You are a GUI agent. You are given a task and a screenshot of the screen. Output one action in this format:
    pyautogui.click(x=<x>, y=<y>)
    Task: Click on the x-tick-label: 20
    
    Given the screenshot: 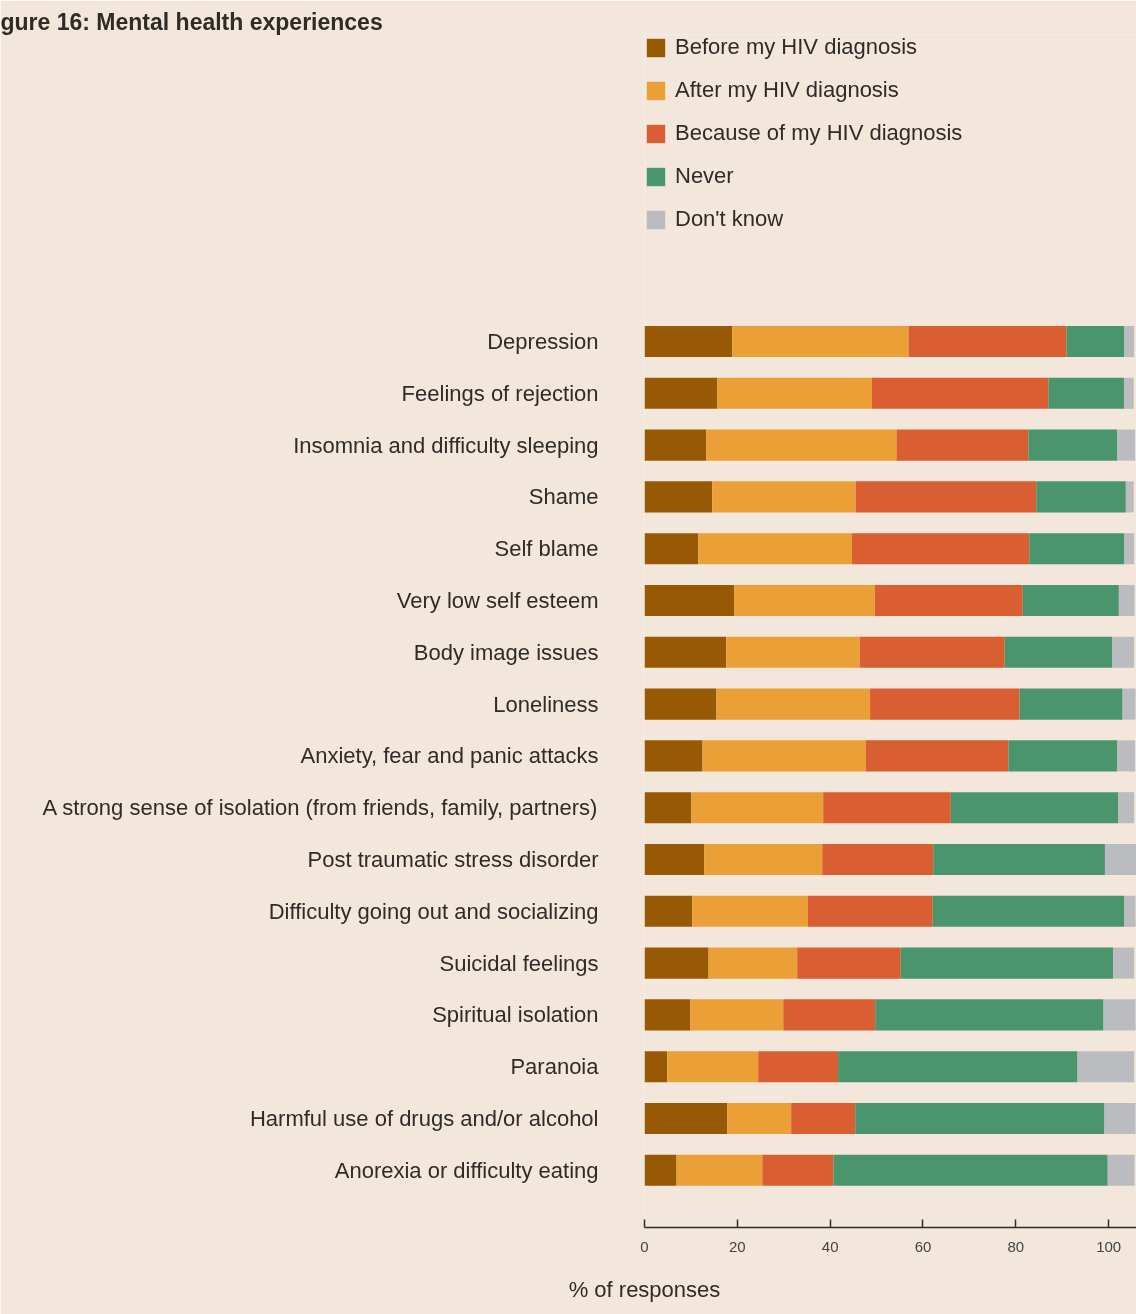 What is the action you would take?
    pyautogui.click(x=737, y=1246)
    